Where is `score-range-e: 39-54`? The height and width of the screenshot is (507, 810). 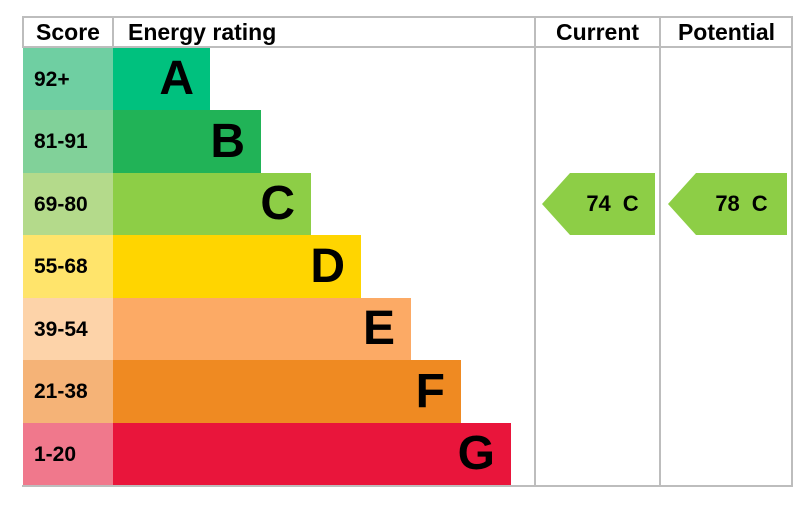 score-range-e: 39-54 is located at coordinates (68, 329).